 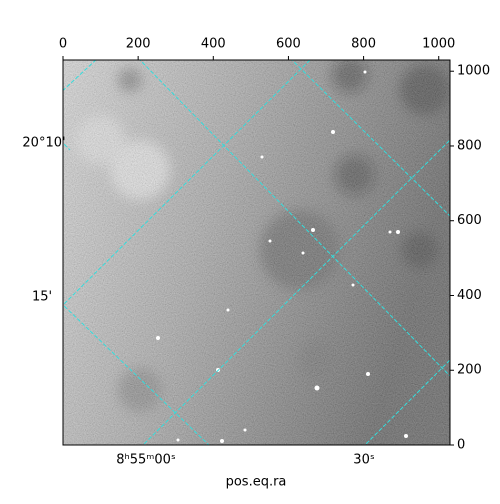 What do you see at coordinates (469, 220) in the screenshot?
I see `y-tick-label: 600` at bounding box center [469, 220].